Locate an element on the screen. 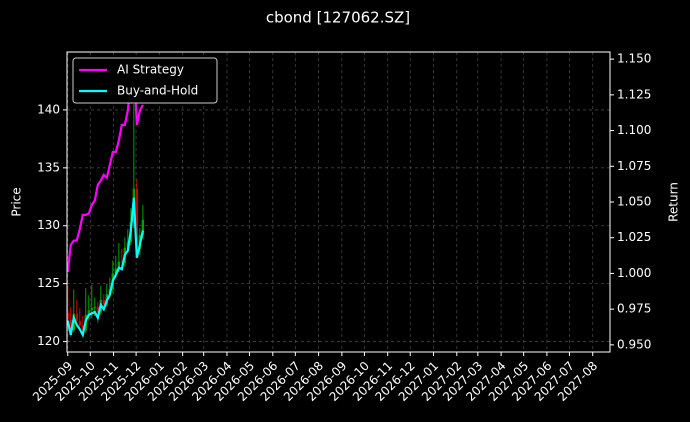 This screenshot has width=690, height=422. y2-tick-label: 1.000 is located at coordinates (634, 273).